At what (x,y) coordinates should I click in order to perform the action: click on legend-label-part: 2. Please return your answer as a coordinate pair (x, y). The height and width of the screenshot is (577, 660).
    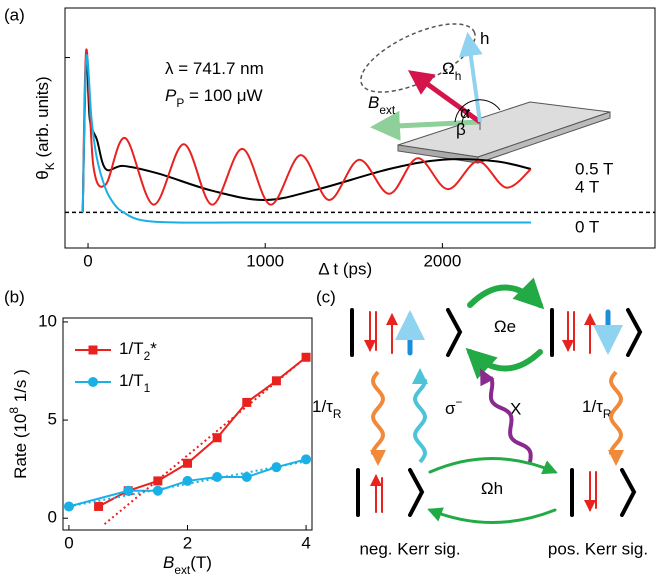
    Looking at the image, I should click on (147, 356).